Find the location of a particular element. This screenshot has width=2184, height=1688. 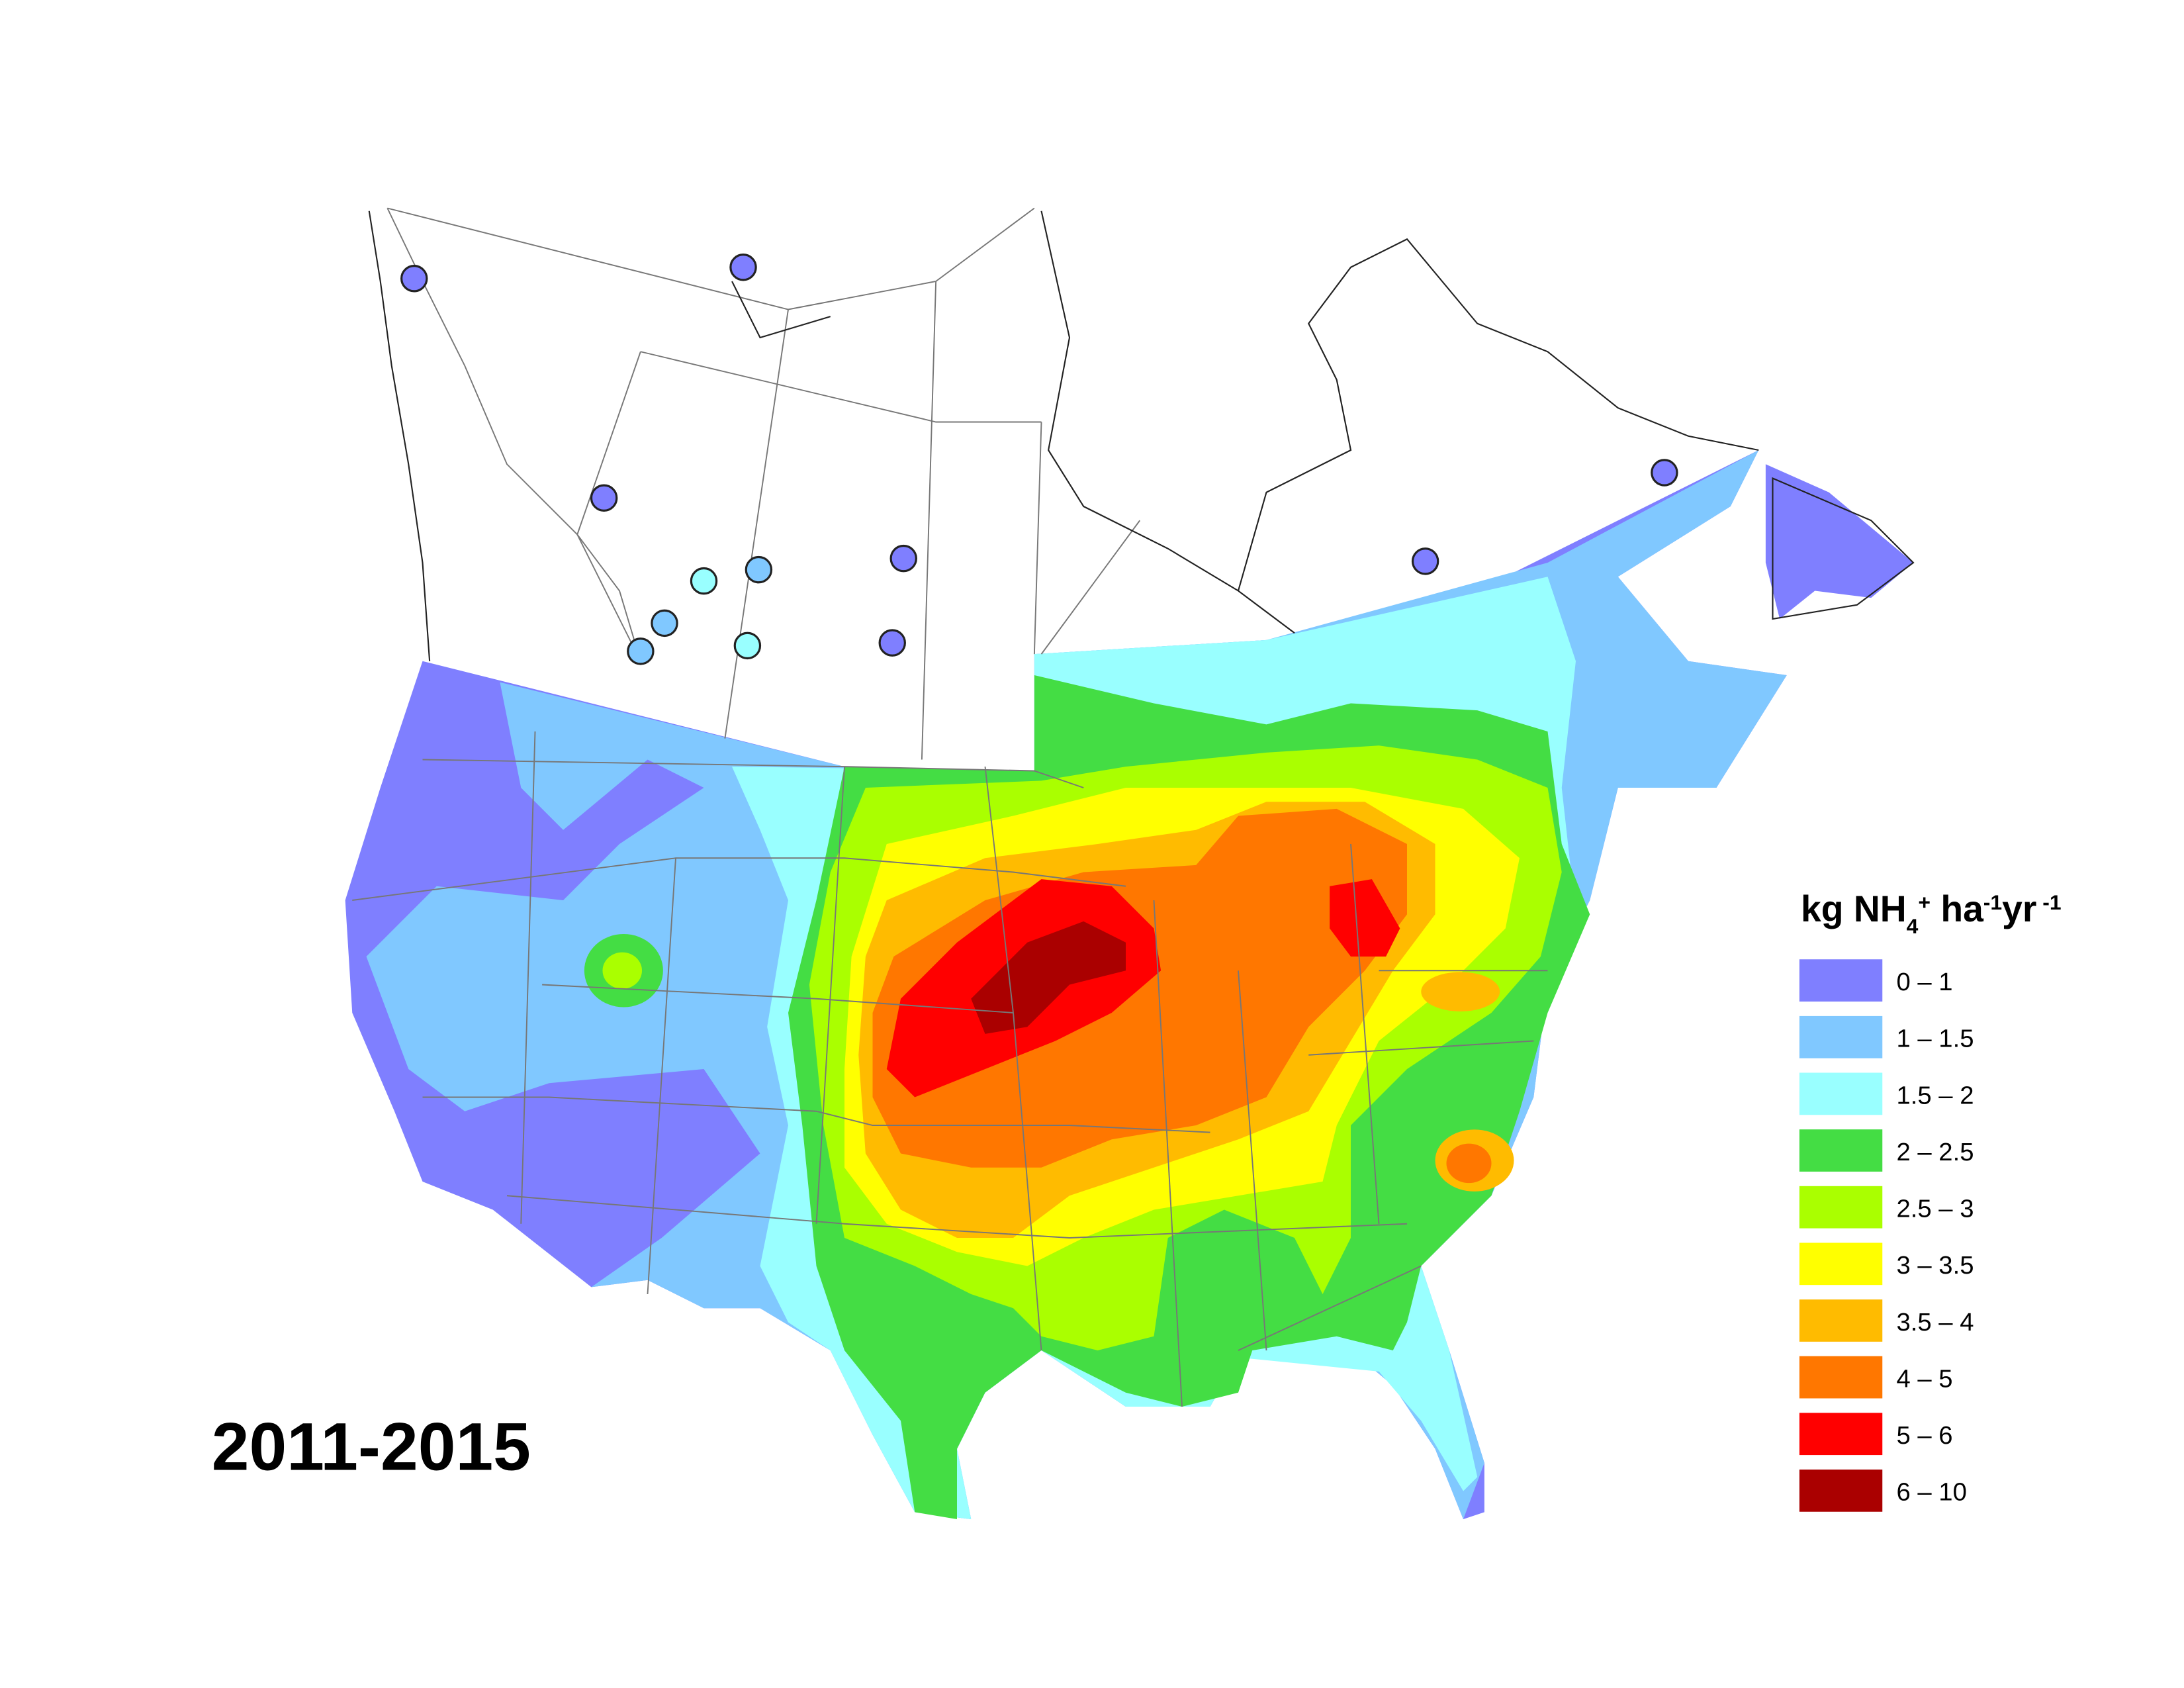

legend-label: 1 – 1.5 is located at coordinates (1935, 1039).